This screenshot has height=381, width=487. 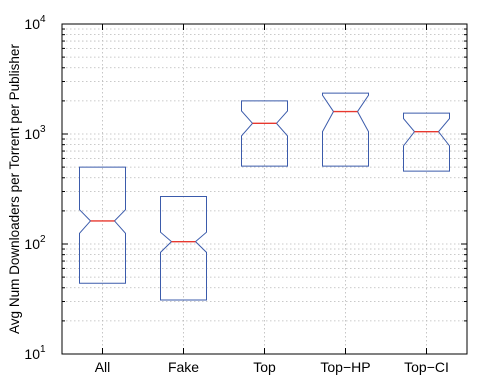 What do you see at coordinates (264, 133) in the screenshot?
I see `box-Top` at bounding box center [264, 133].